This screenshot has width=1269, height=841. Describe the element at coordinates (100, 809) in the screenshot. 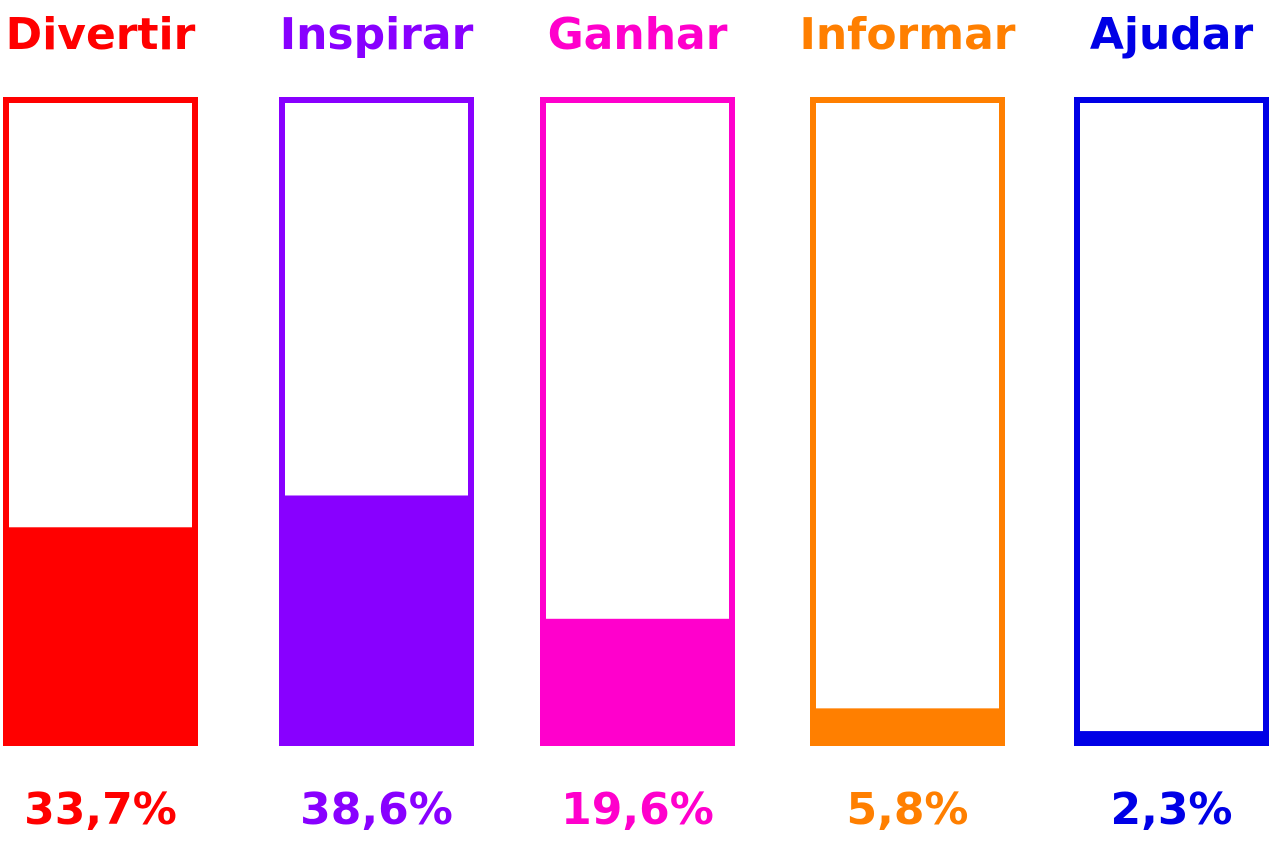

I see `value-label: 33,7%` at that location.